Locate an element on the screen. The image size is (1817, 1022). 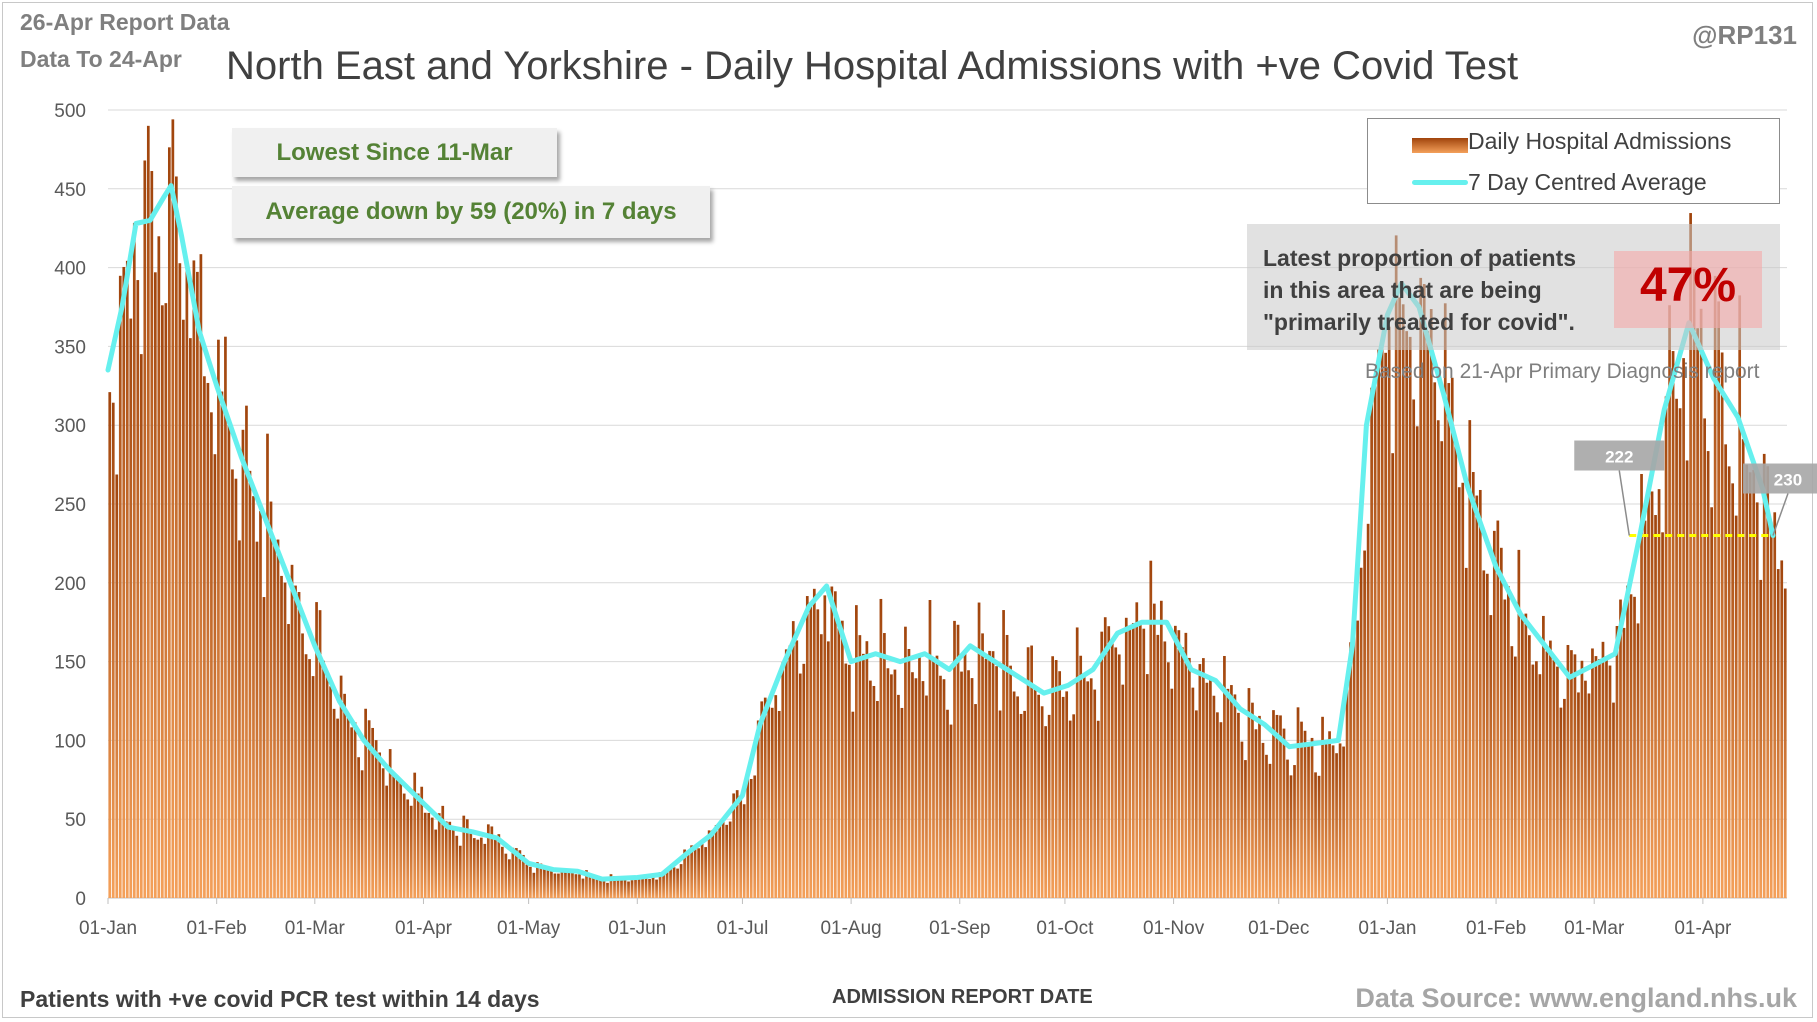
y-tick-label: 150 is located at coordinates (70, 663).